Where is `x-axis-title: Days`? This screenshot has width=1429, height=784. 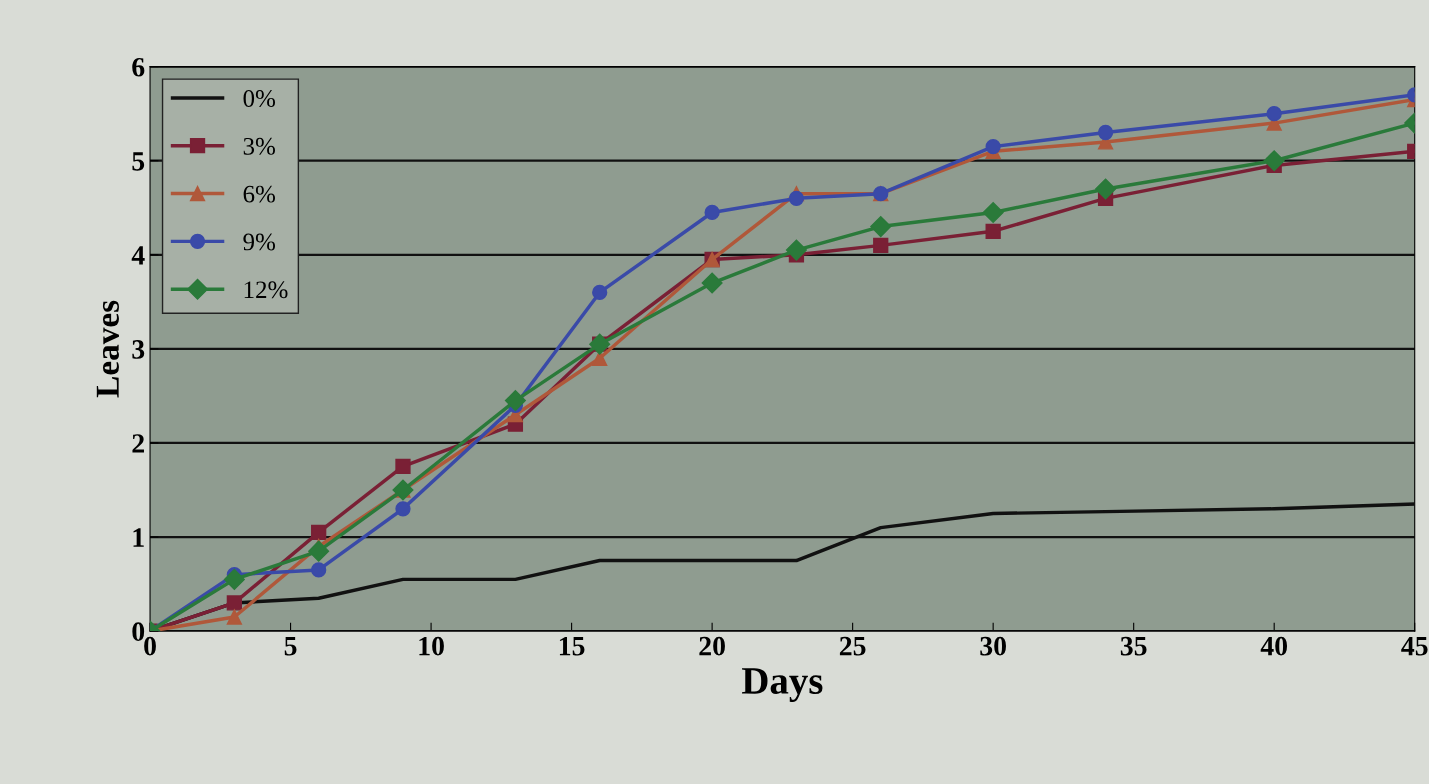
x-axis-title: Days is located at coordinates (782, 685).